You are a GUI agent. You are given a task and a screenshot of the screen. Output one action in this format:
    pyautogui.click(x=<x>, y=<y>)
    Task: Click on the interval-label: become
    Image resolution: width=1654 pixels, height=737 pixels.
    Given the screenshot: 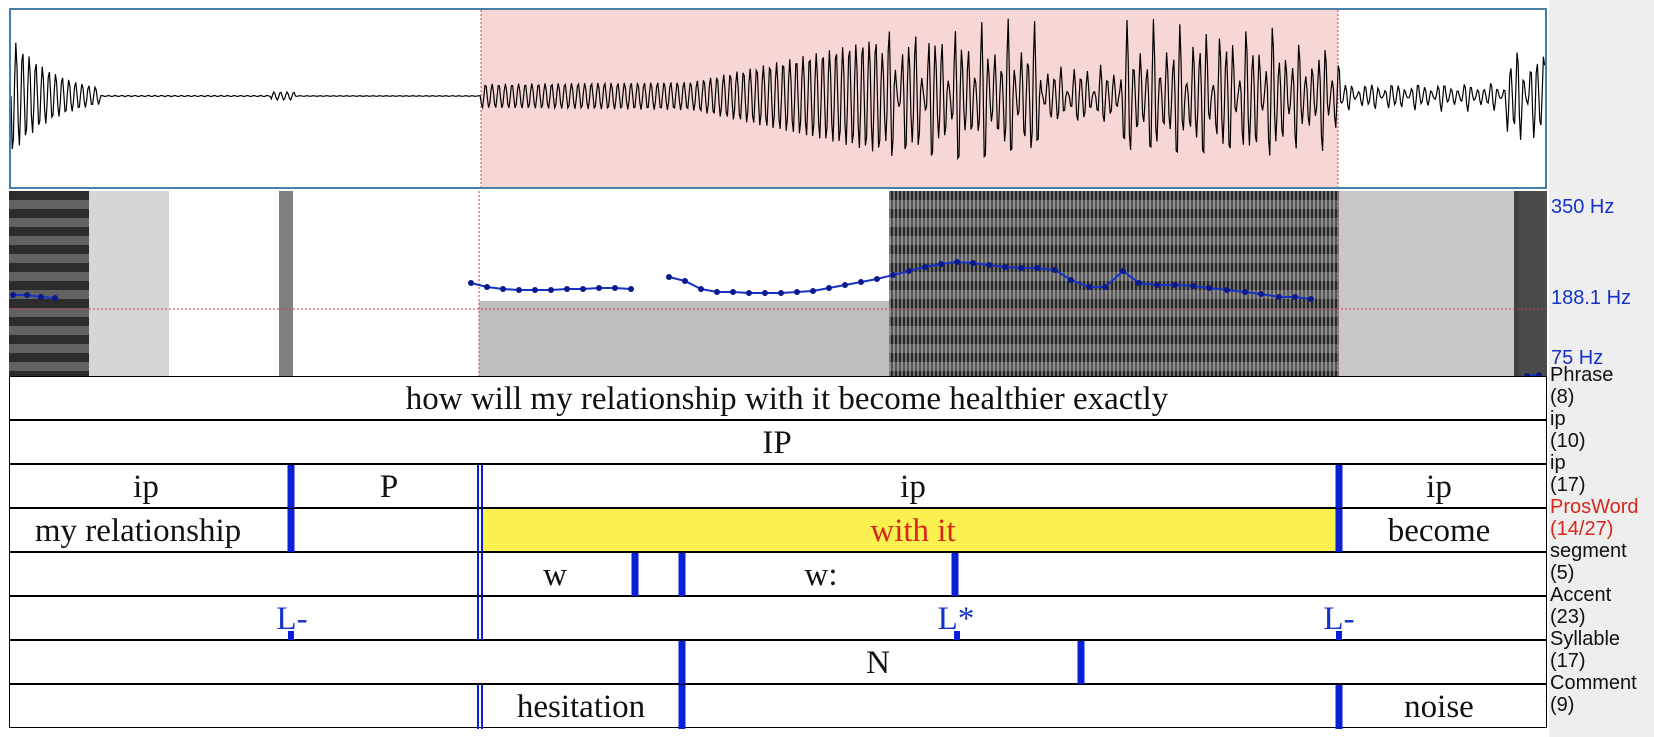 What is the action you would take?
    pyautogui.click(x=1439, y=531)
    